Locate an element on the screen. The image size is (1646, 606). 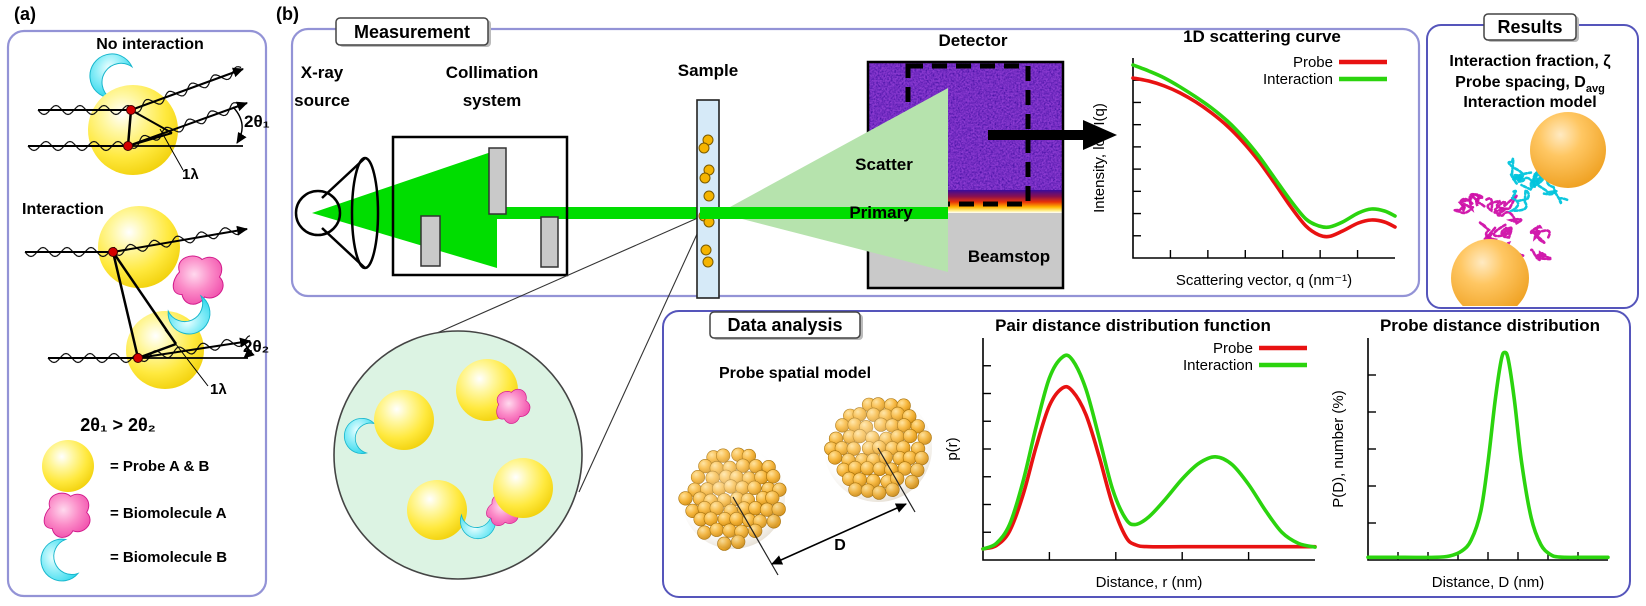
chart-xlabel: Distance, r (nm) is located at coordinates (1149, 582).